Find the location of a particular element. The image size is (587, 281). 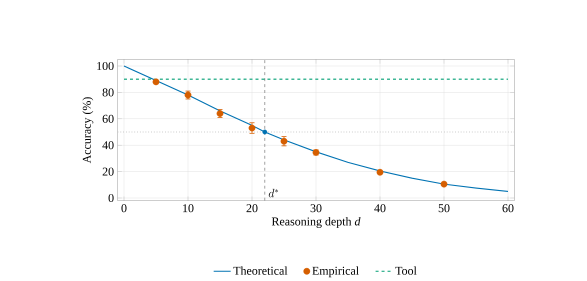

x-tick-label: 10 is located at coordinates (188, 208).